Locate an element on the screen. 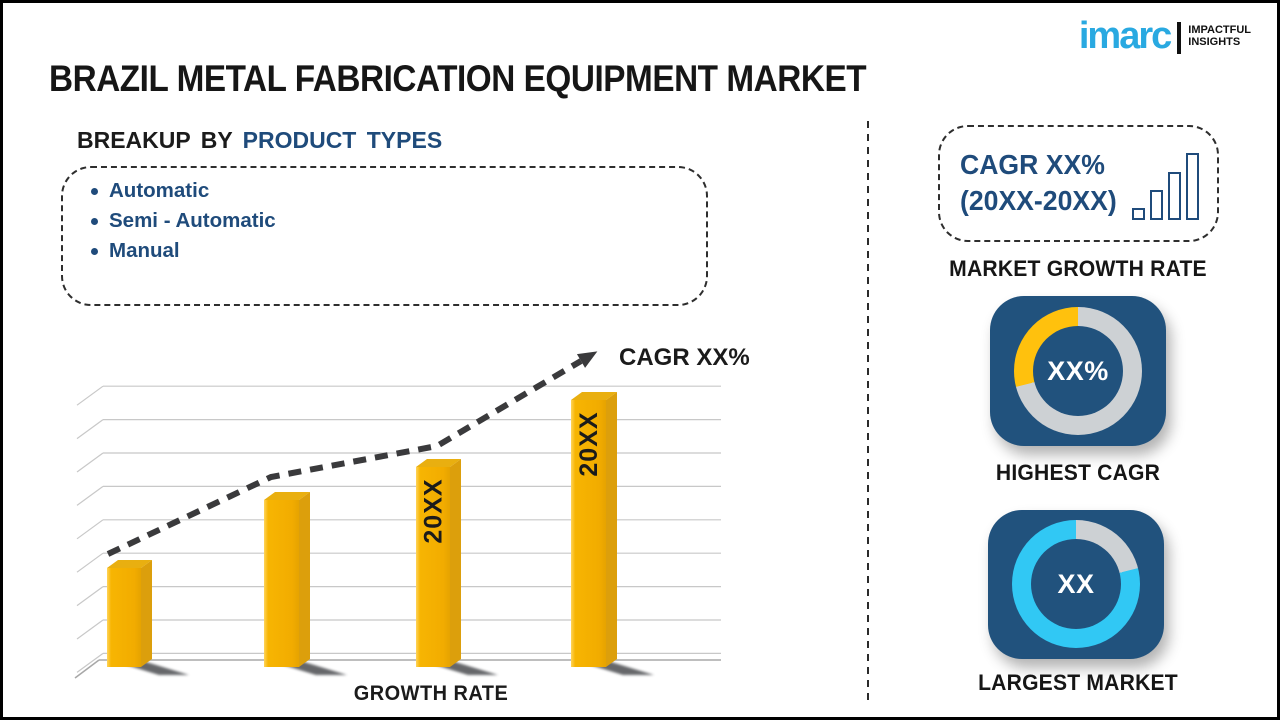 This screenshot has height=720, width=1280. bar-chart-icon is located at coordinates (1165, 186).